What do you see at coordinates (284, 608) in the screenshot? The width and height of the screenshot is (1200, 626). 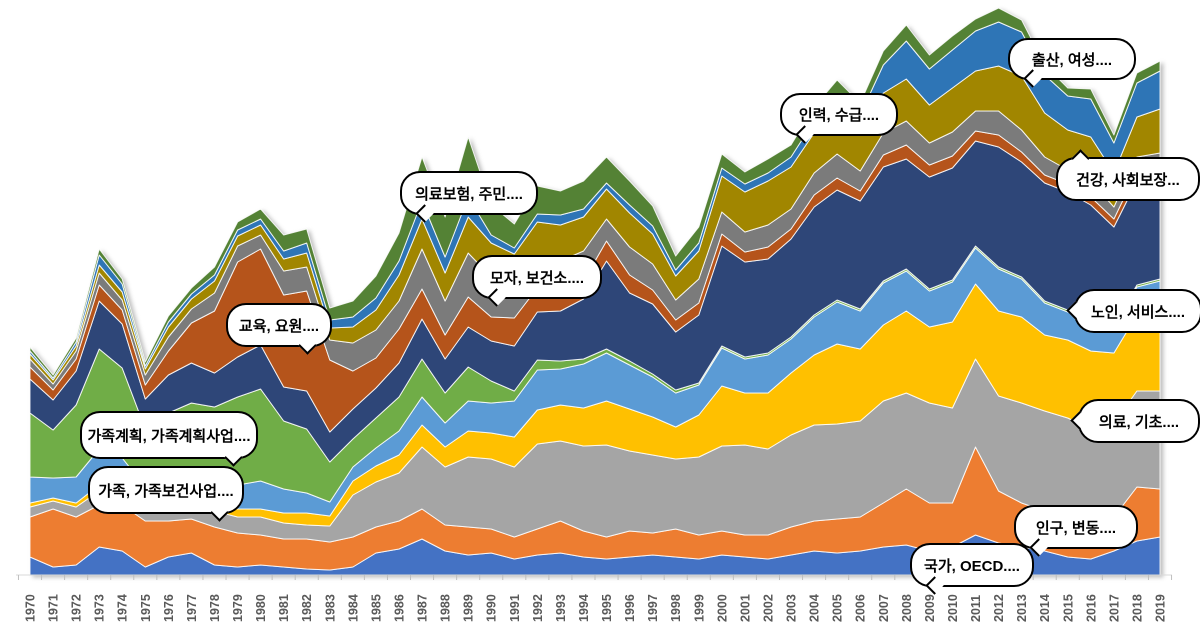 I see `x-axis-label: 1981` at bounding box center [284, 608].